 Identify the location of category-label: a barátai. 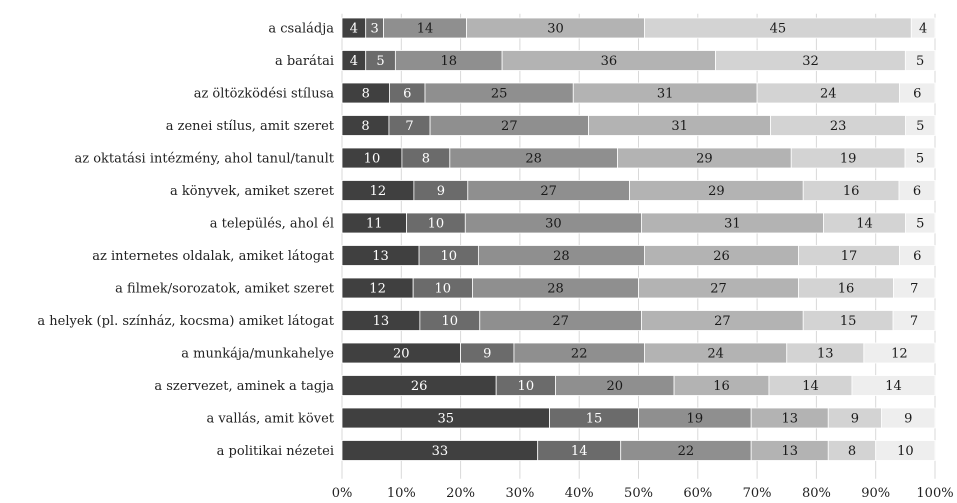
(304, 61).